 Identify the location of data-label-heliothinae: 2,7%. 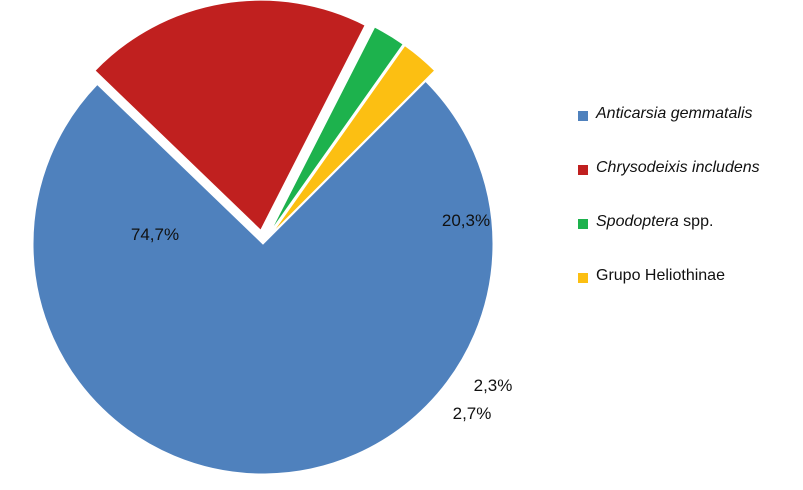
(472, 413).